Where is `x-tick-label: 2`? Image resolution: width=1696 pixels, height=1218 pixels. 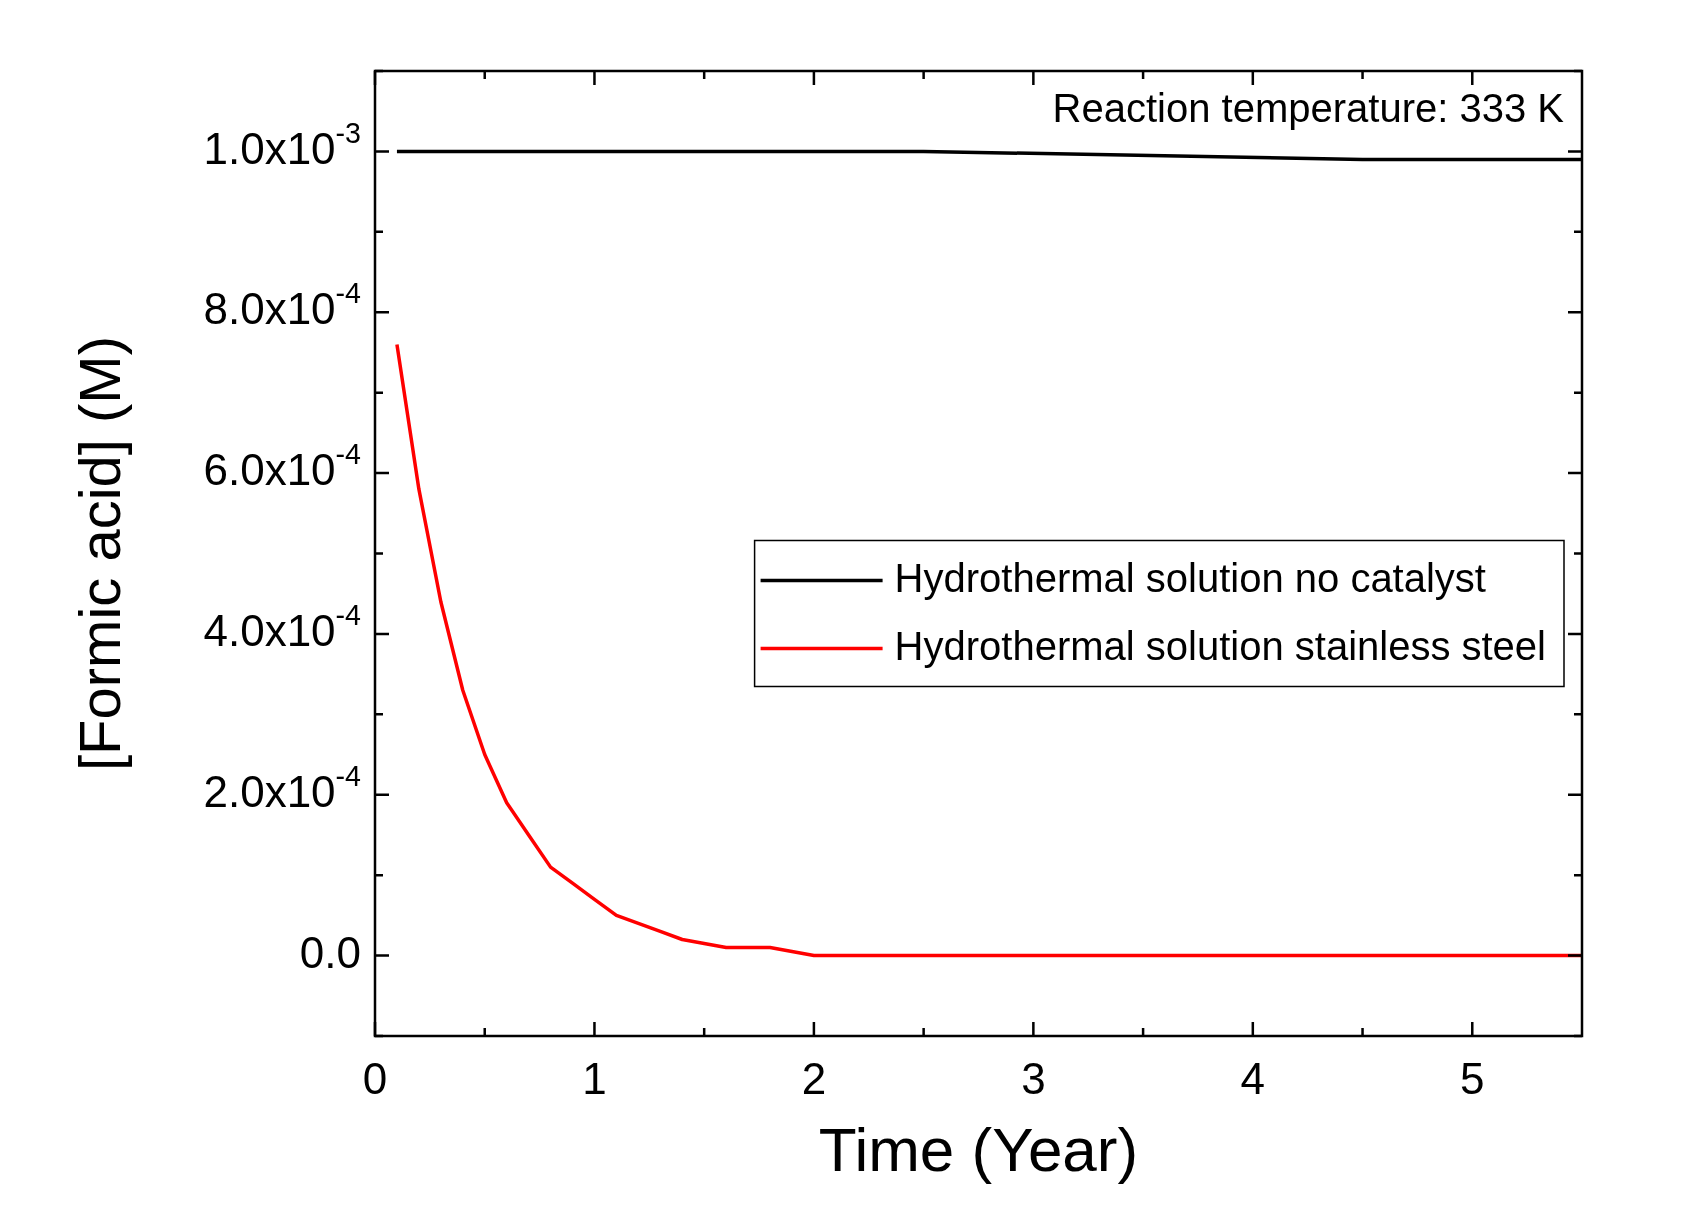 x-tick-label: 2 is located at coordinates (814, 1079).